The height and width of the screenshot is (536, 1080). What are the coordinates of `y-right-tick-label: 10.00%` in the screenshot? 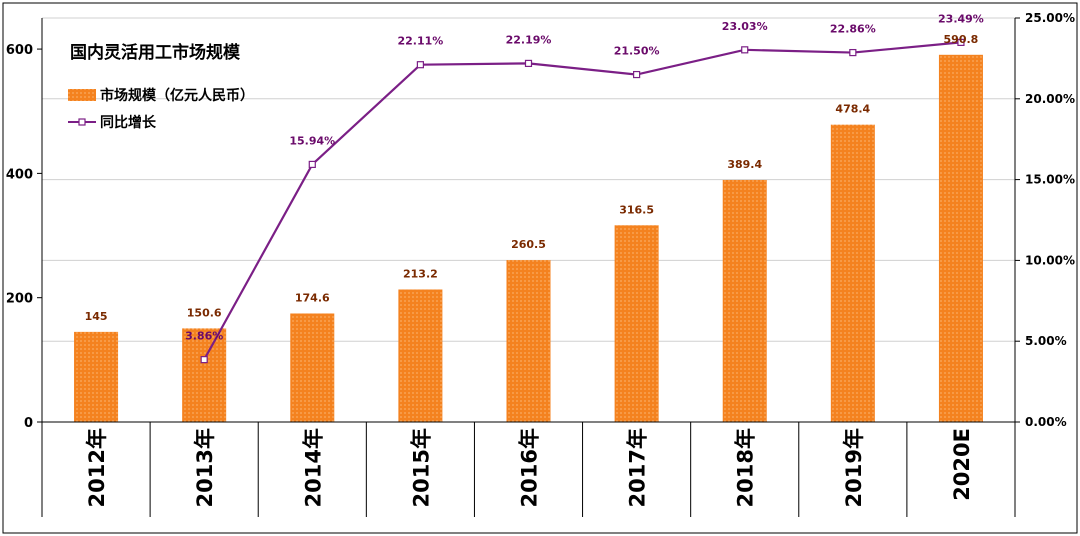 It's located at (1050, 260).